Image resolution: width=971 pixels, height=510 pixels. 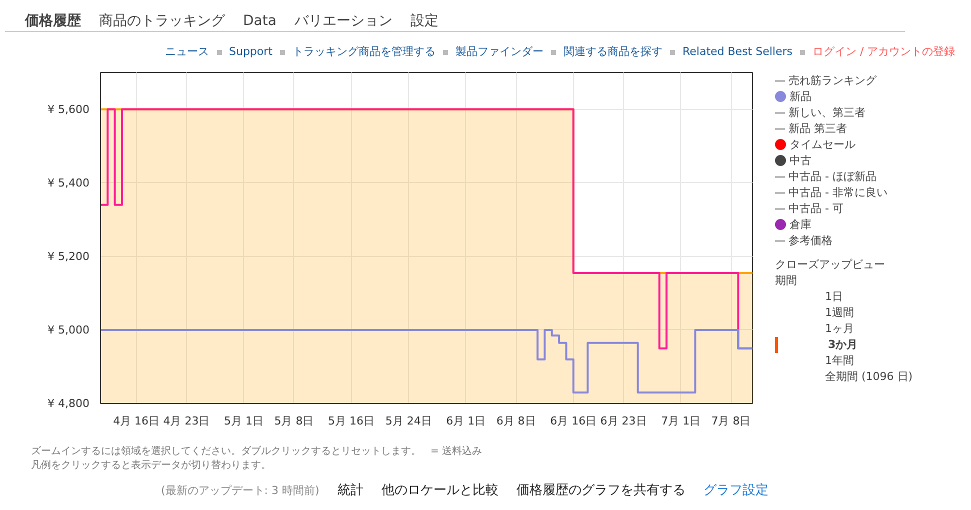 I want to click on text: 中古, so click(x=800, y=161).